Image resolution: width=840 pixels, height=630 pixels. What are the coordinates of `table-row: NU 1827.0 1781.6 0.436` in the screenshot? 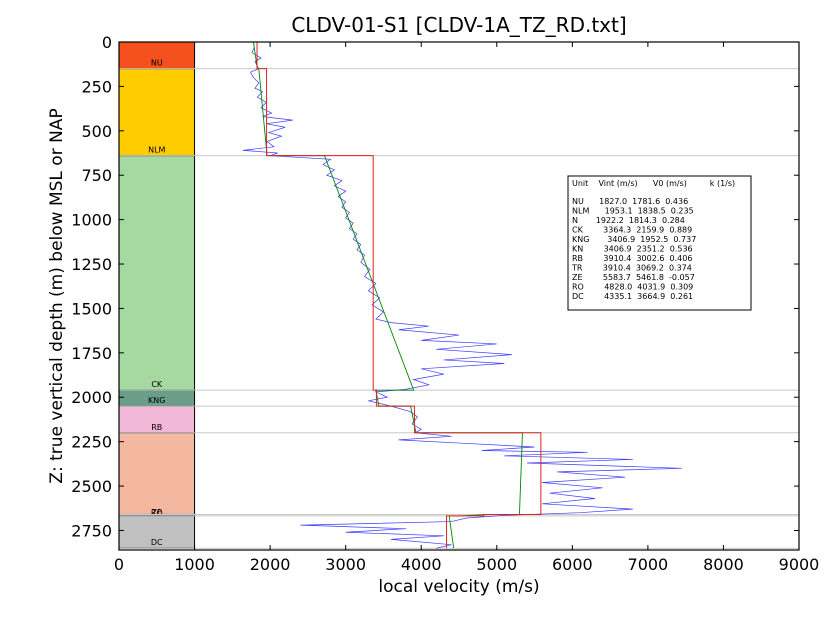 It's located at (630, 201).